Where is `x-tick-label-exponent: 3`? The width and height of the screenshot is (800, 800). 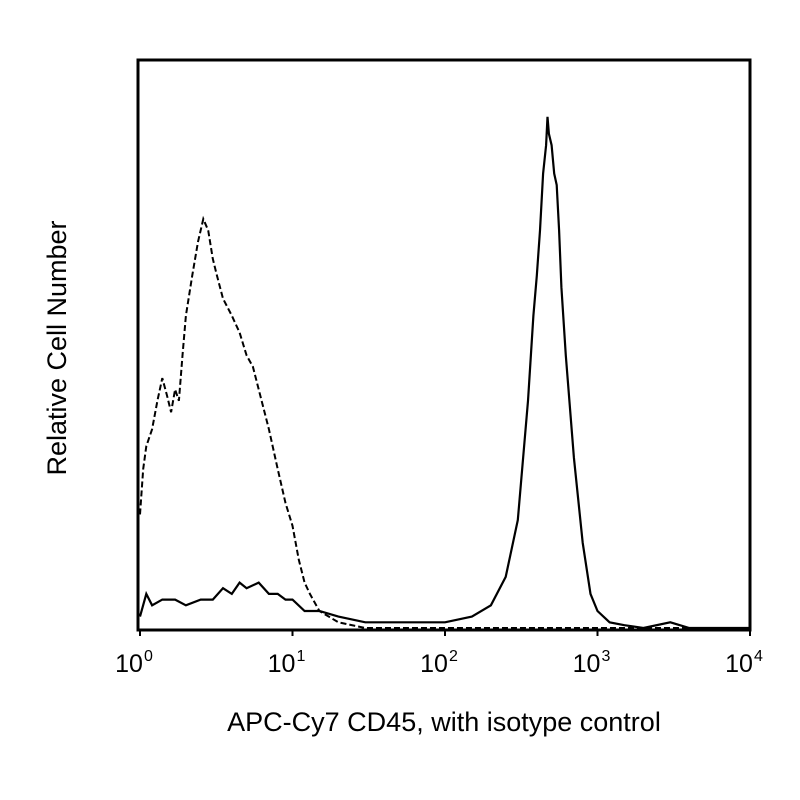
x-tick-label-exponent: 3 is located at coordinates (605, 656).